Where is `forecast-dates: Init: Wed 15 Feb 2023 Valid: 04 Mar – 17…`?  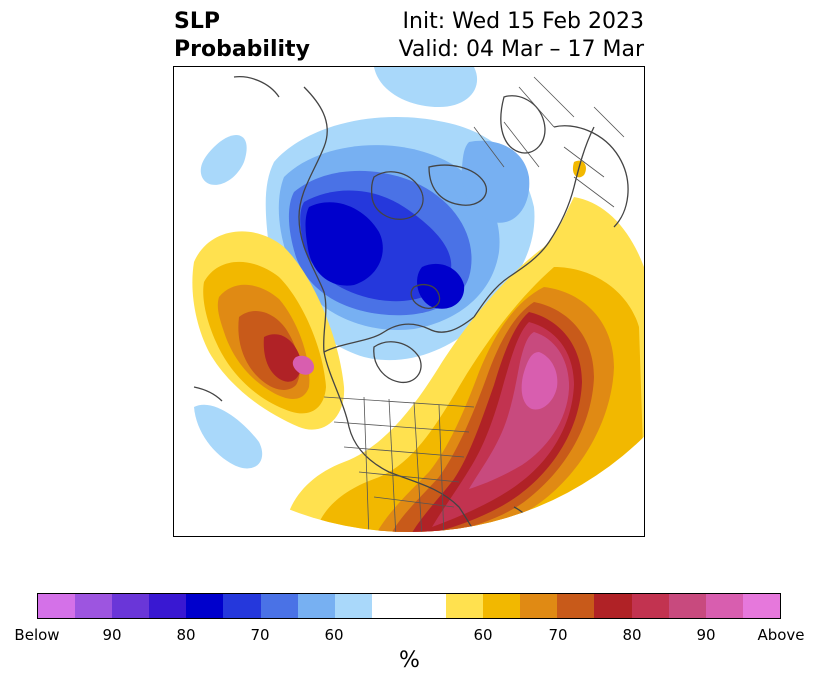 forecast-dates: Init: Wed 15 Feb 2023 Valid: 04 Mar – 17… is located at coordinates (521, 36).